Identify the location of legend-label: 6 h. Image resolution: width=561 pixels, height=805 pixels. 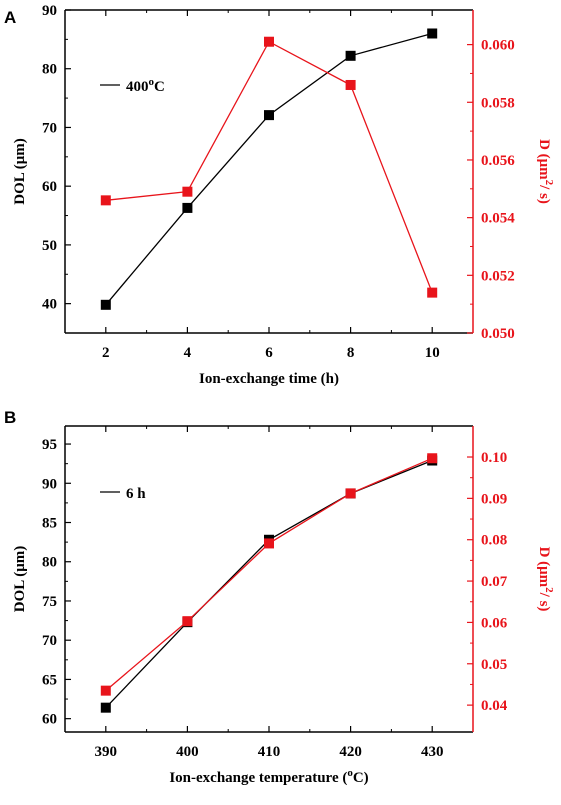
(136, 494).